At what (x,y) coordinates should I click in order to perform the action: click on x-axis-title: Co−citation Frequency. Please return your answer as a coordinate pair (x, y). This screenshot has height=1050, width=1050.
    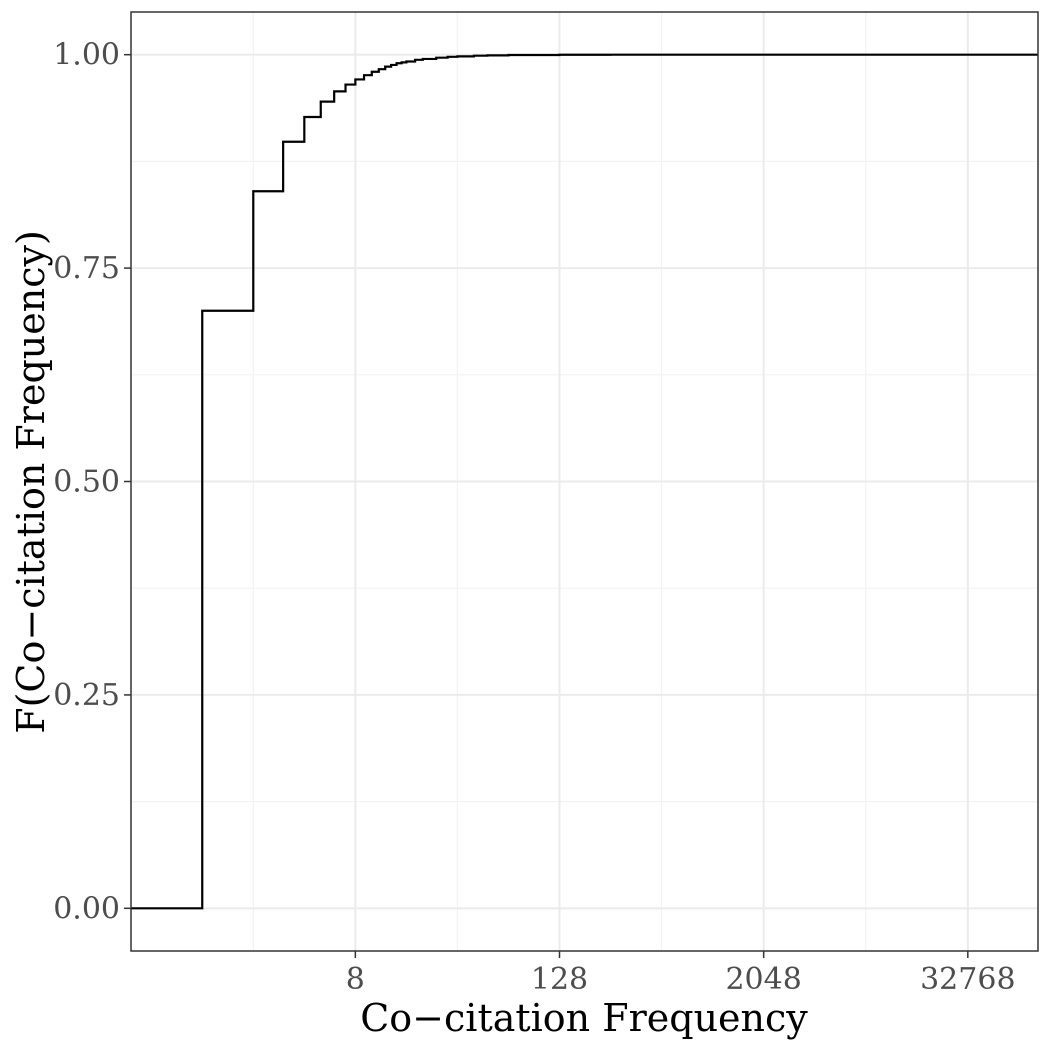
    Looking at the image, I should click on (584, 1018).